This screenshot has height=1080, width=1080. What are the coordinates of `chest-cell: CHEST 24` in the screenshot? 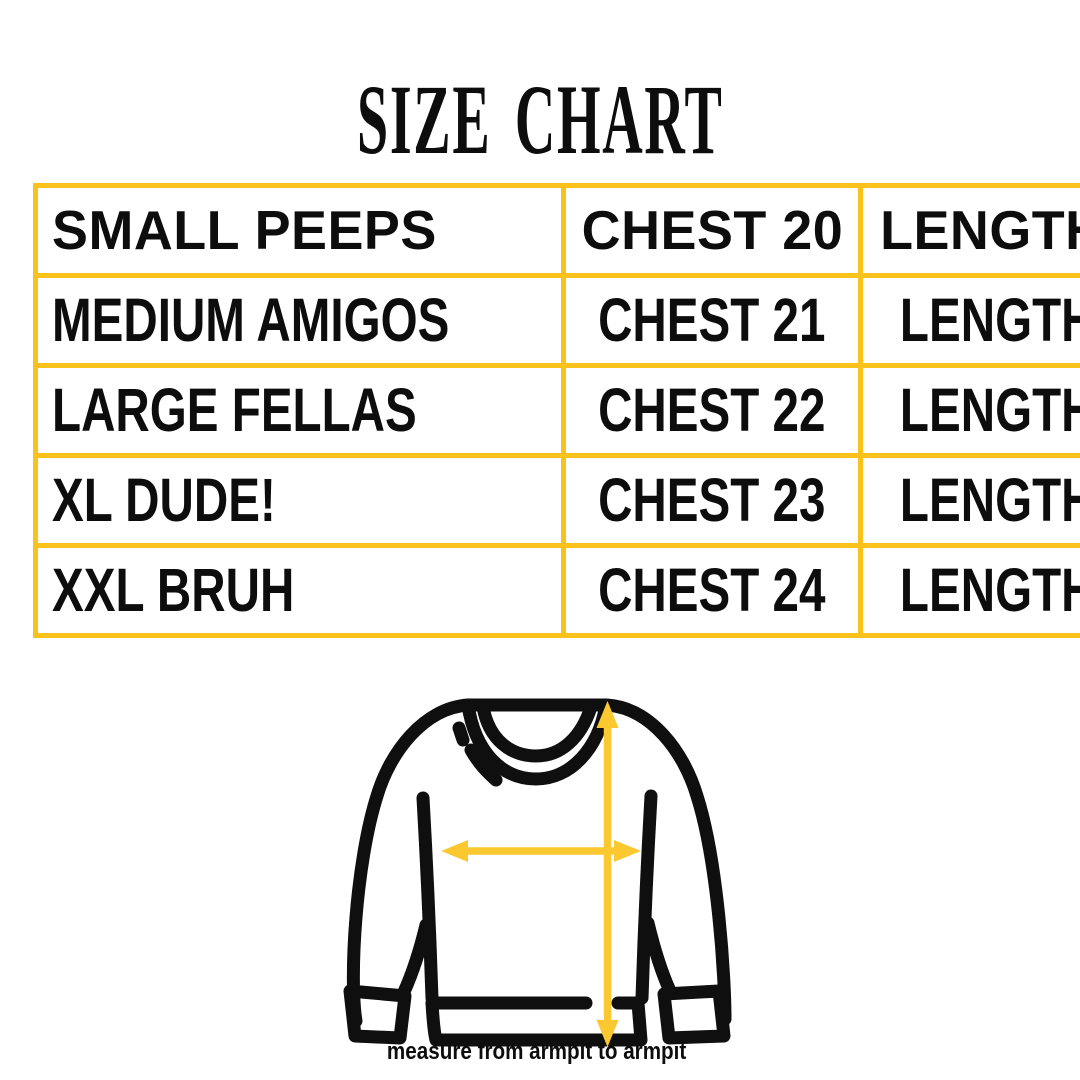 It's located at (712, 590).